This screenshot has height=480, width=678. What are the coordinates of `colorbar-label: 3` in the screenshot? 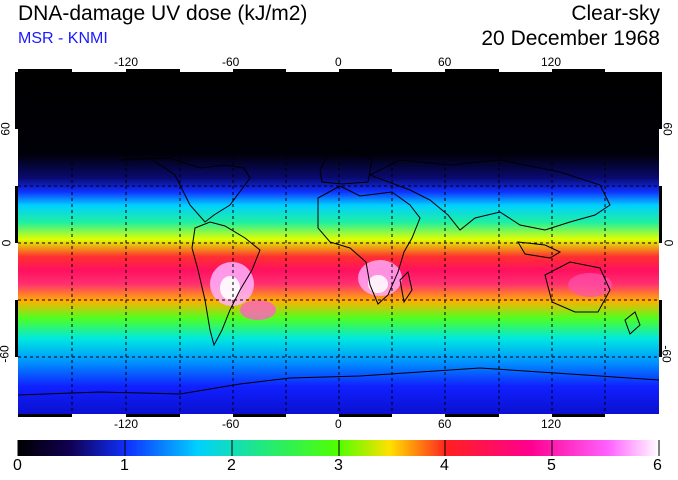 It's located at (338, 465).